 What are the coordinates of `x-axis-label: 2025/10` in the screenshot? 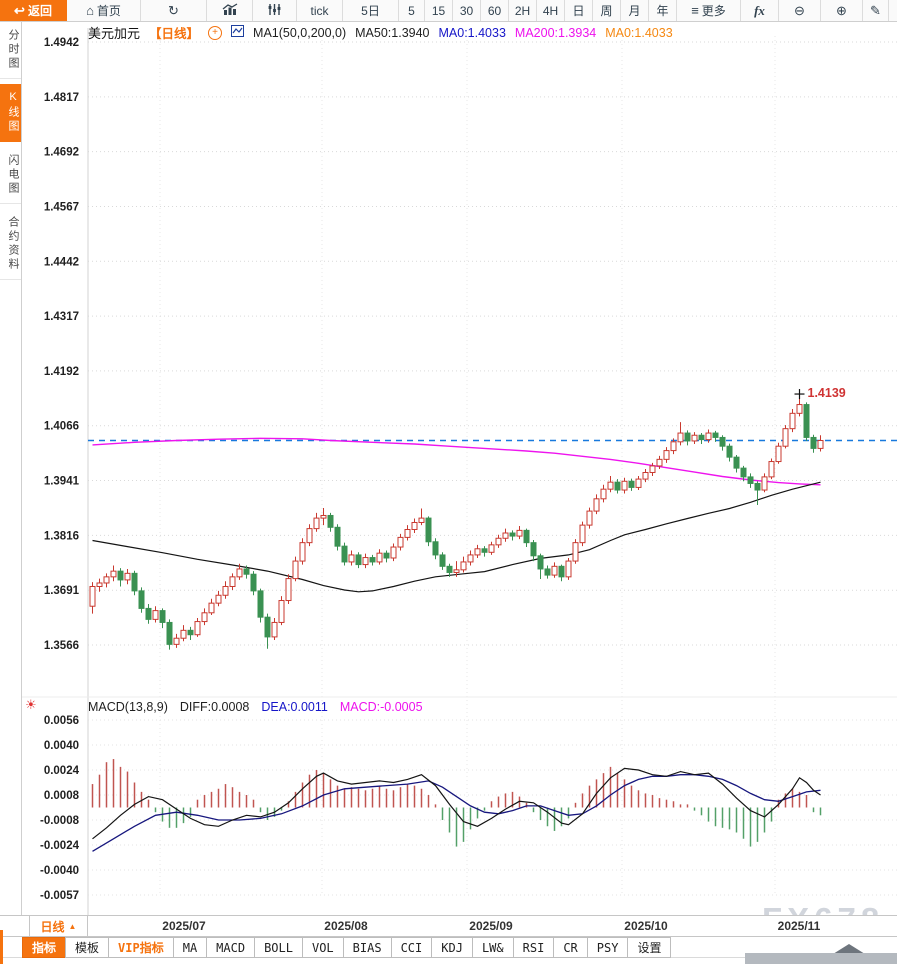 It's located at (646, 926).